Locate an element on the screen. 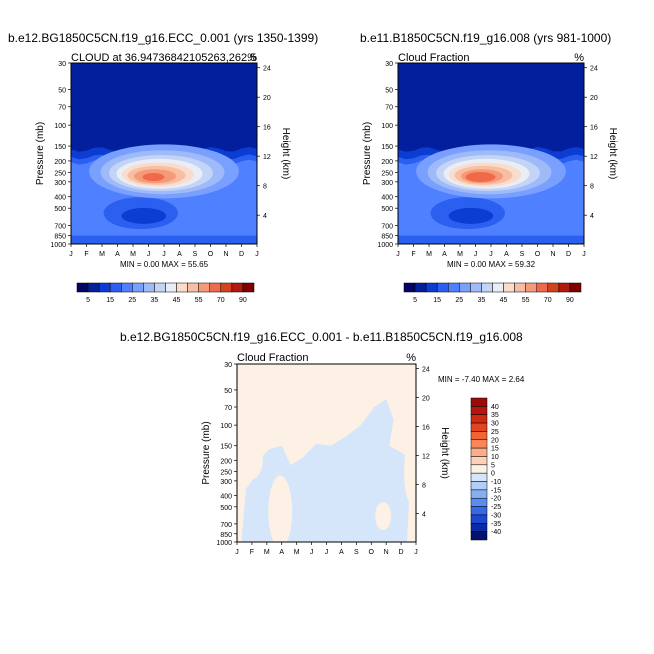 This screenshot has height=654, width=654. y-tick-label: 100 is located at coordinates (387, 126).